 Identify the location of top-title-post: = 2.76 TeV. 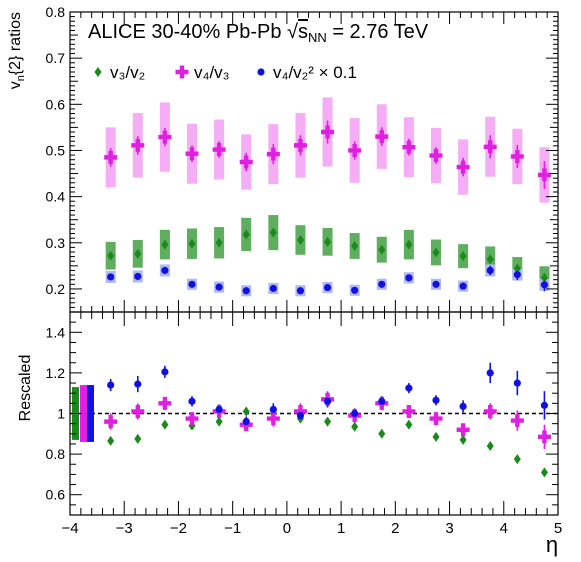
(378, 32).